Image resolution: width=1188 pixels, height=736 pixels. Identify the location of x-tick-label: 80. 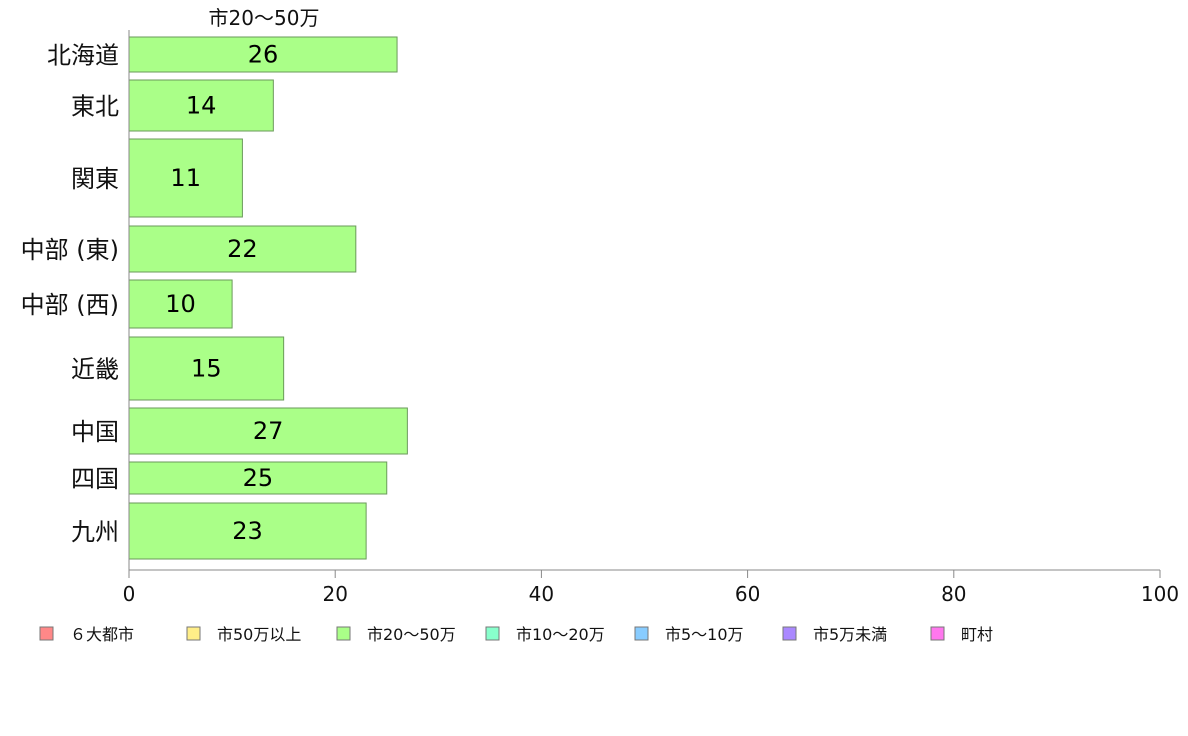
(953, 594).